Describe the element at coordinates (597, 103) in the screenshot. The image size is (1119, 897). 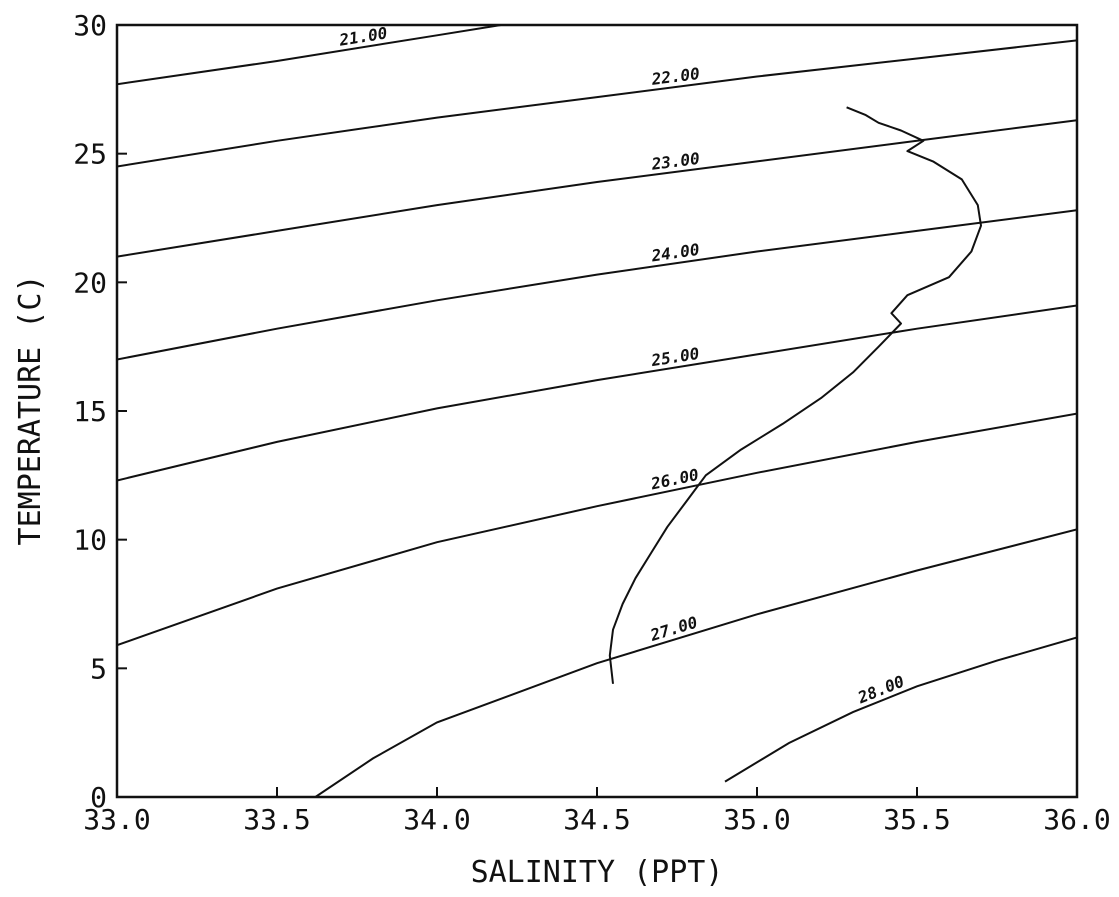
I see `isopycnal-22.00` at that location.